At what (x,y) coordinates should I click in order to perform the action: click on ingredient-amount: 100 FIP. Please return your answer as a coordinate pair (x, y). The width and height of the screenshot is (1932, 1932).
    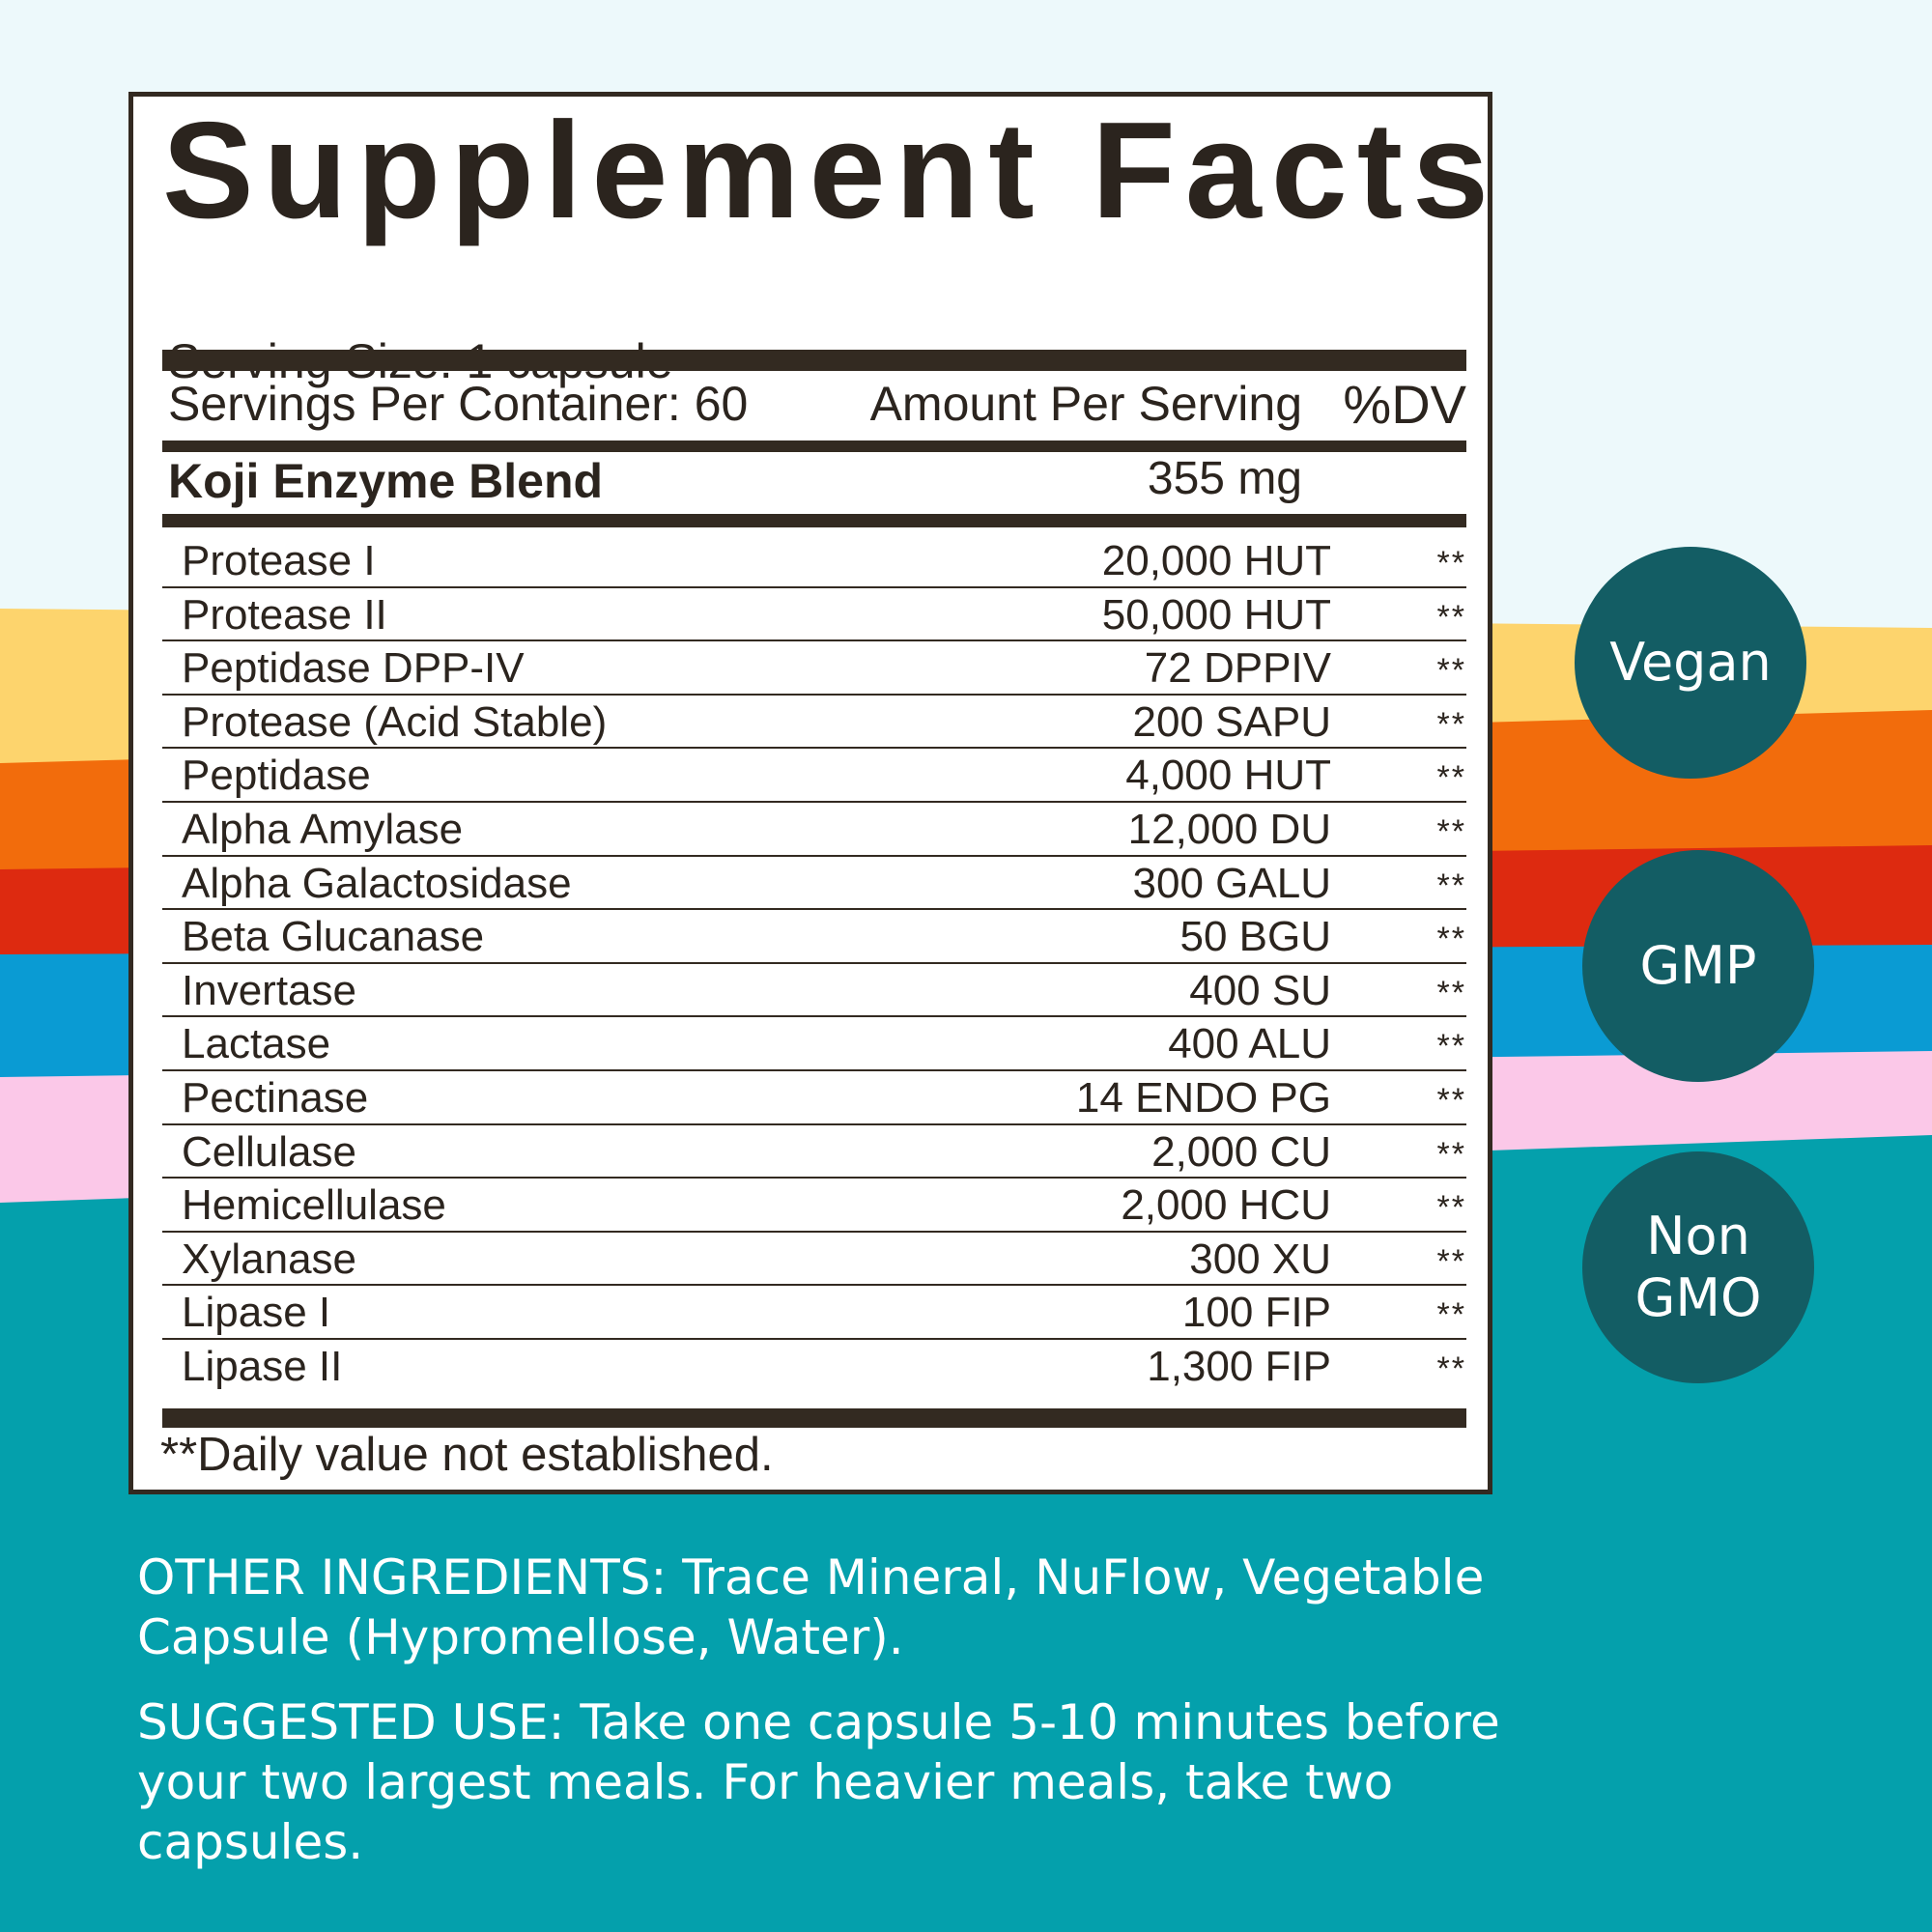
    Looking at the image, I should click on (1256, 1313).